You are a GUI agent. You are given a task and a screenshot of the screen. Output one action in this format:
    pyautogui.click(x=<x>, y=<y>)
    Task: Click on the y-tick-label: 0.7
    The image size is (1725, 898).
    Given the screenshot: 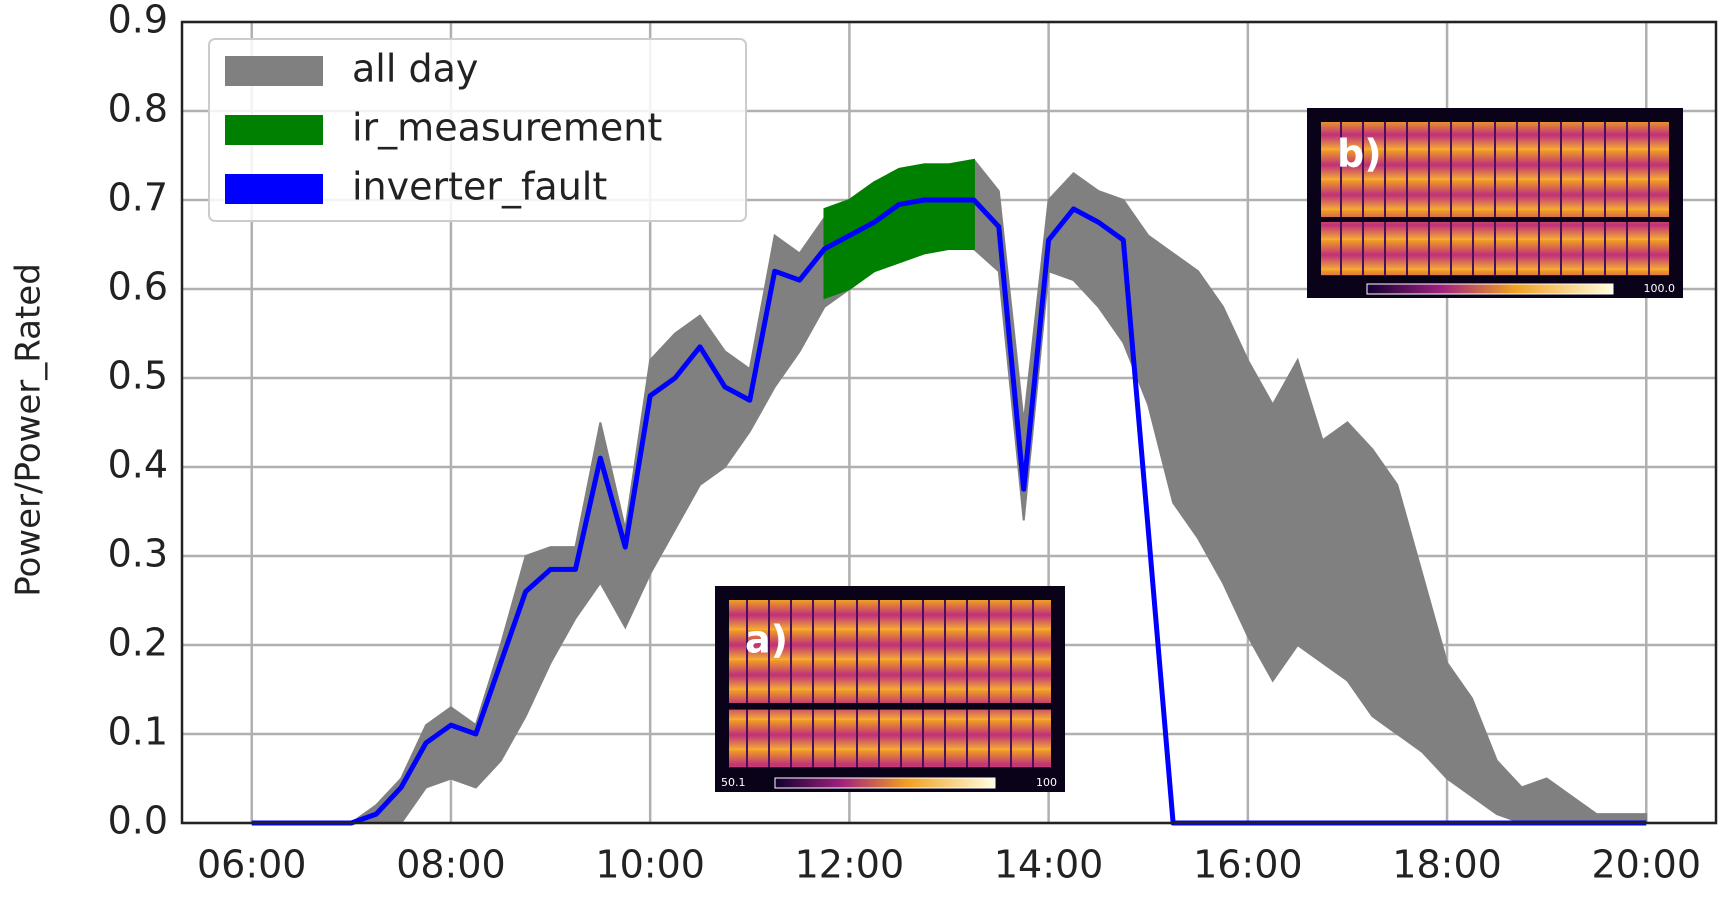 What is the action you would take?
    pyautogui.click(x=138, y=198)
    